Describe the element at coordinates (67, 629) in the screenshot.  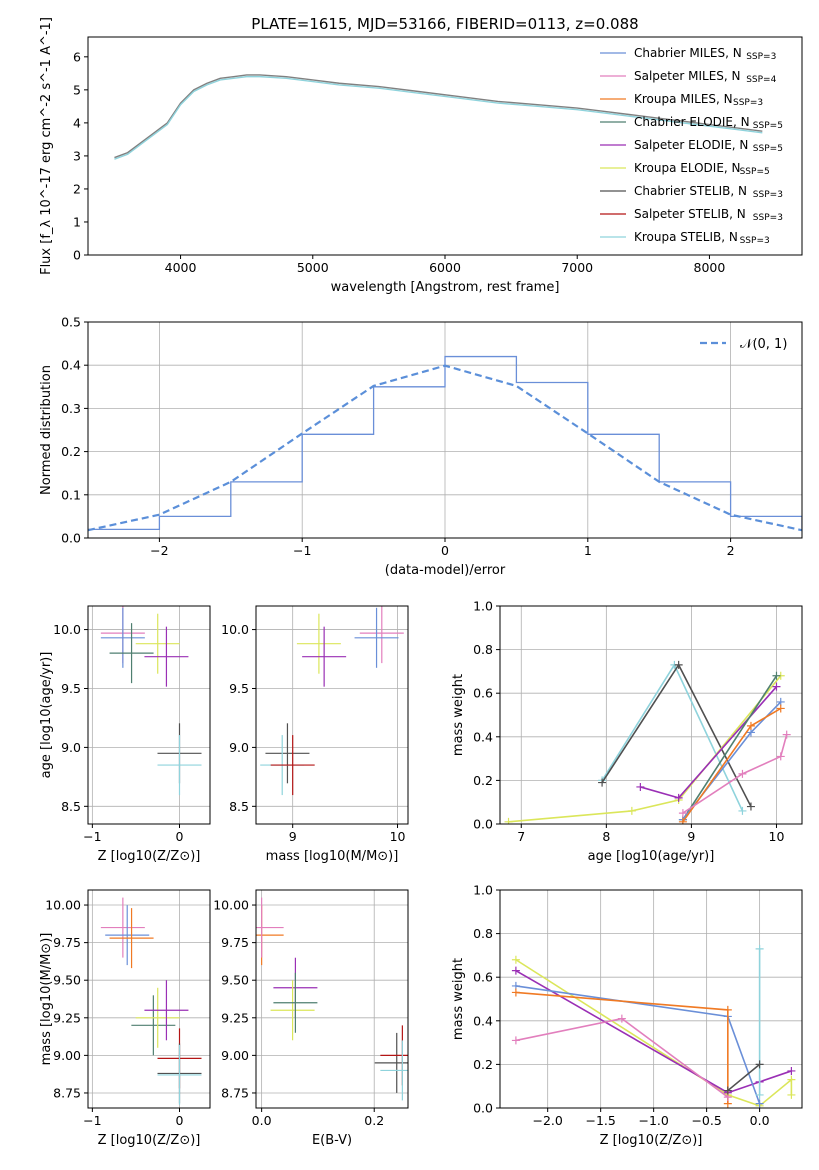
I see `y-tick-label: 10.0` at that location.